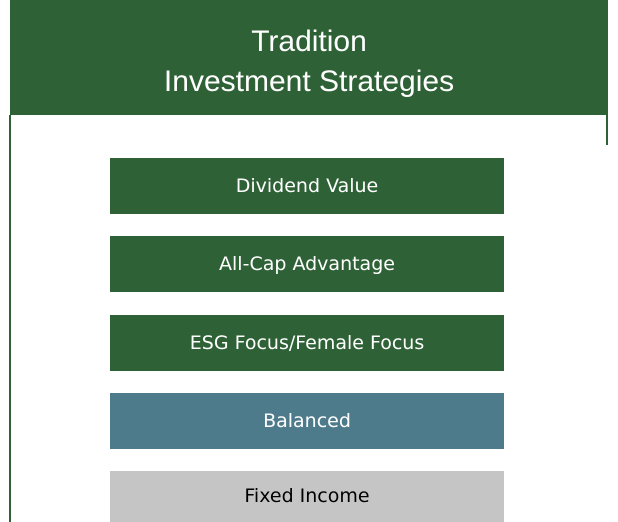 The width and height of the screenshot is (618, 522). I want to click on title-line: Investment Strategies, so click(309, 81).